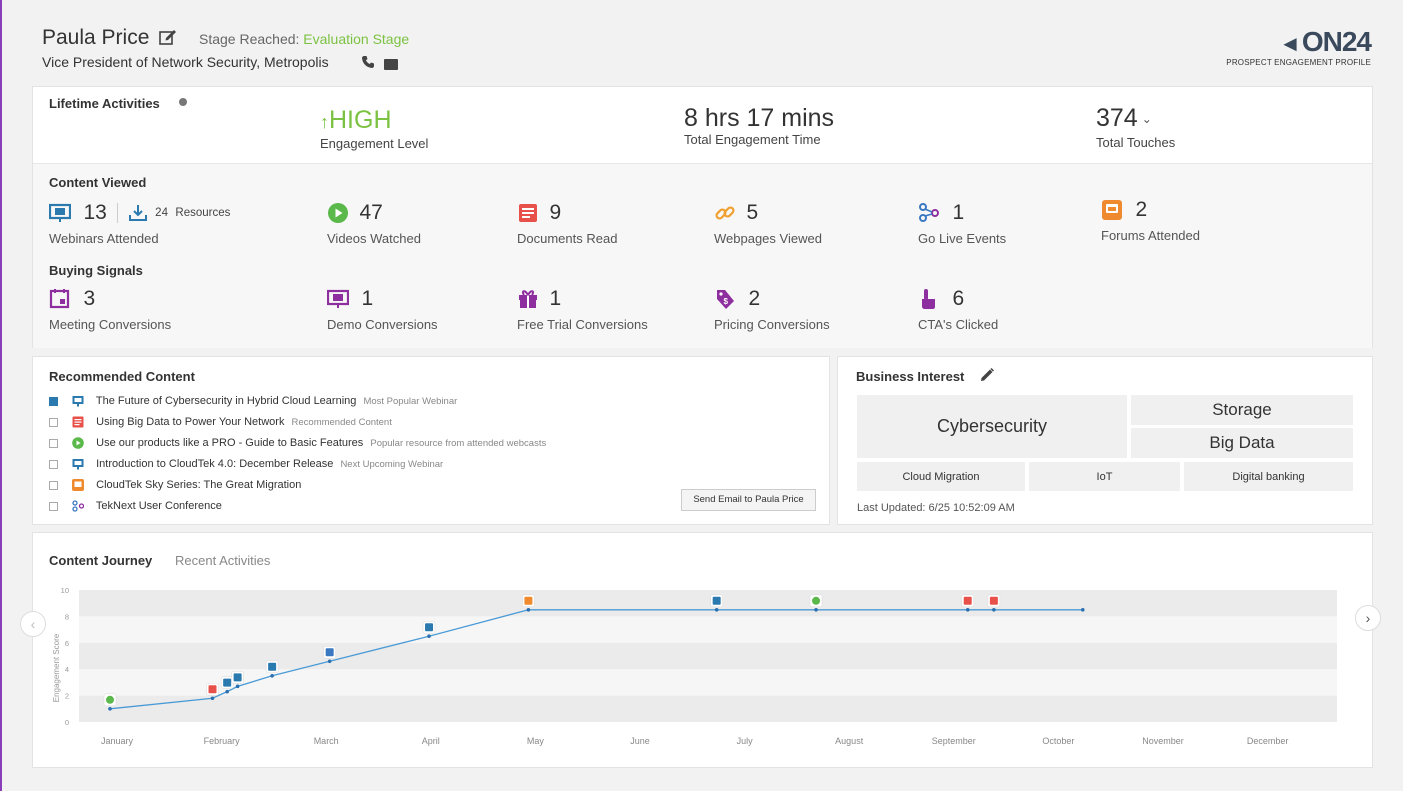 Image resolution: width=1403 pixels, height=791 pixels. What do you see at coordinates (341, 422) in the screenshot?
I see `item-note: Recommended Content` at bounding box center [341, 422].